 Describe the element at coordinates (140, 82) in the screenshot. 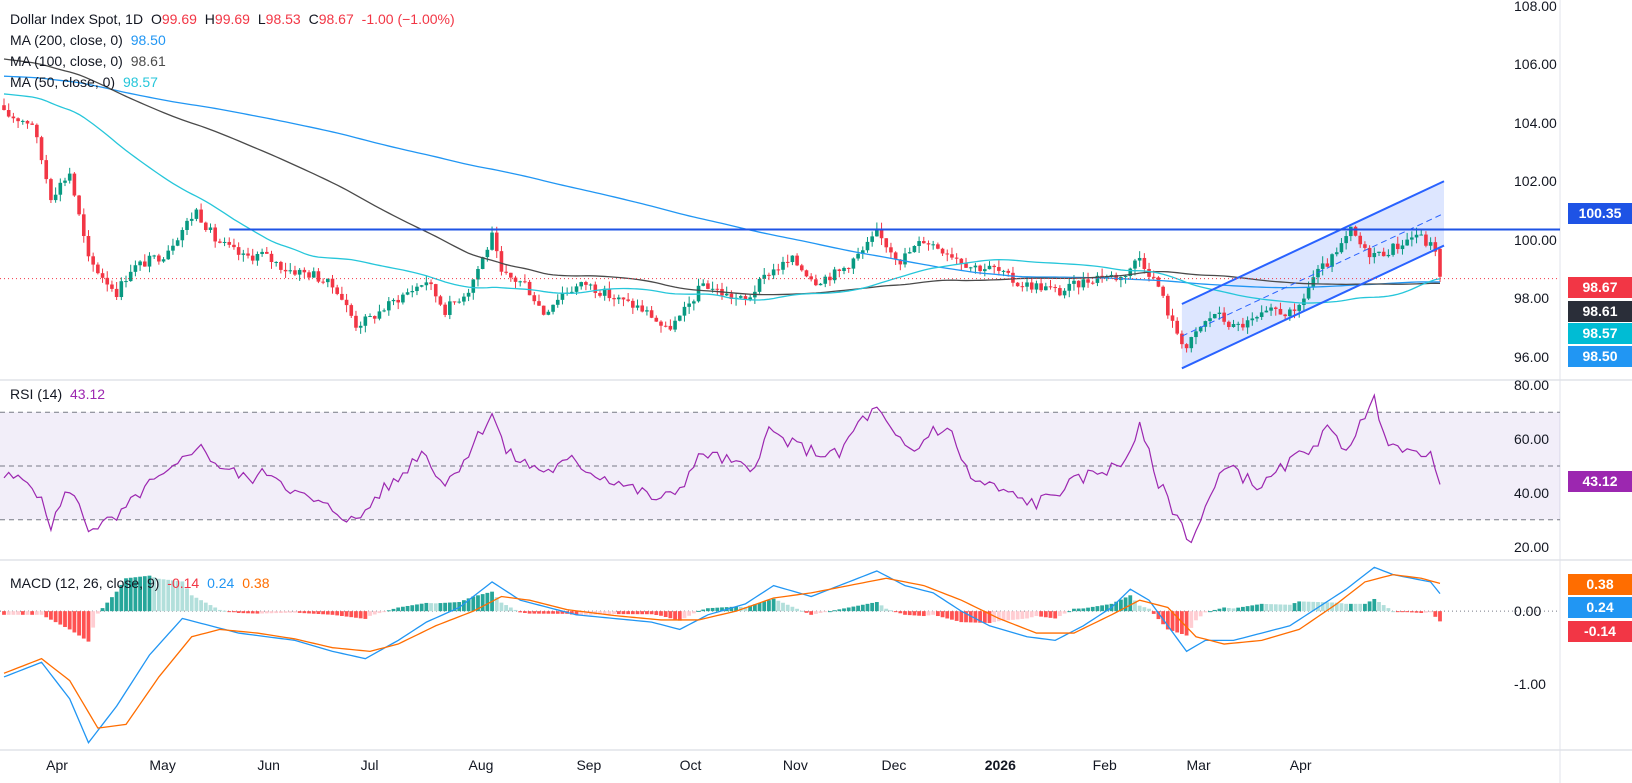

I see `ma50-value: 98.57` at that location.